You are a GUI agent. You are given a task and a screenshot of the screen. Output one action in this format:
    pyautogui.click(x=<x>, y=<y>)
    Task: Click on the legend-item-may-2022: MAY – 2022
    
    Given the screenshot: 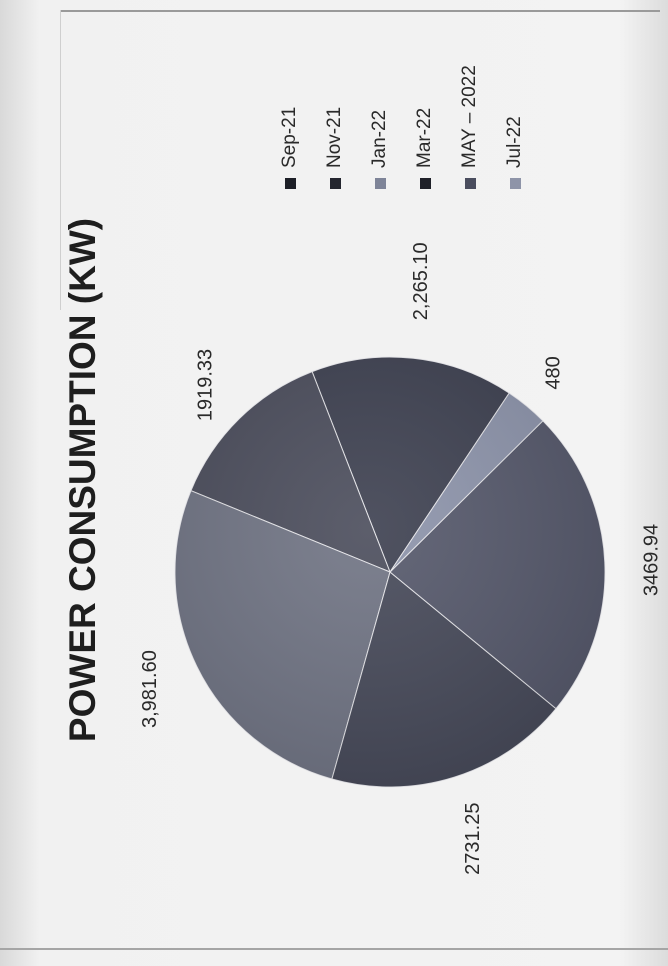 What is the action you would take?
    pyautogui.click(x=469, y=127)
    